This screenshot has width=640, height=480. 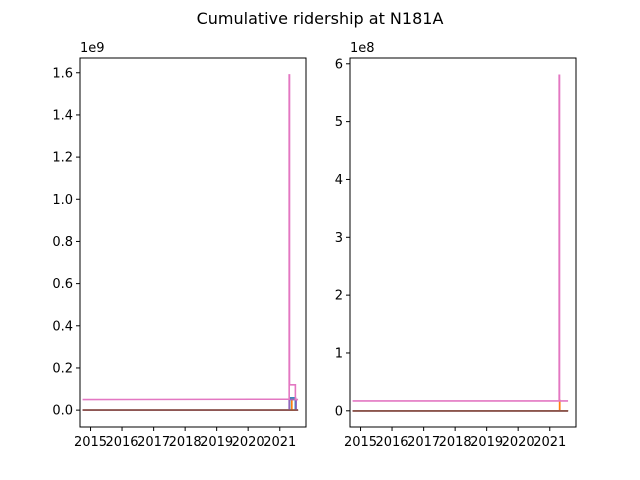 What do you see at coordinates (339, 238) in the screenshot?
I see `right-y-tick-label: 3` at bounding box center [339, 238].